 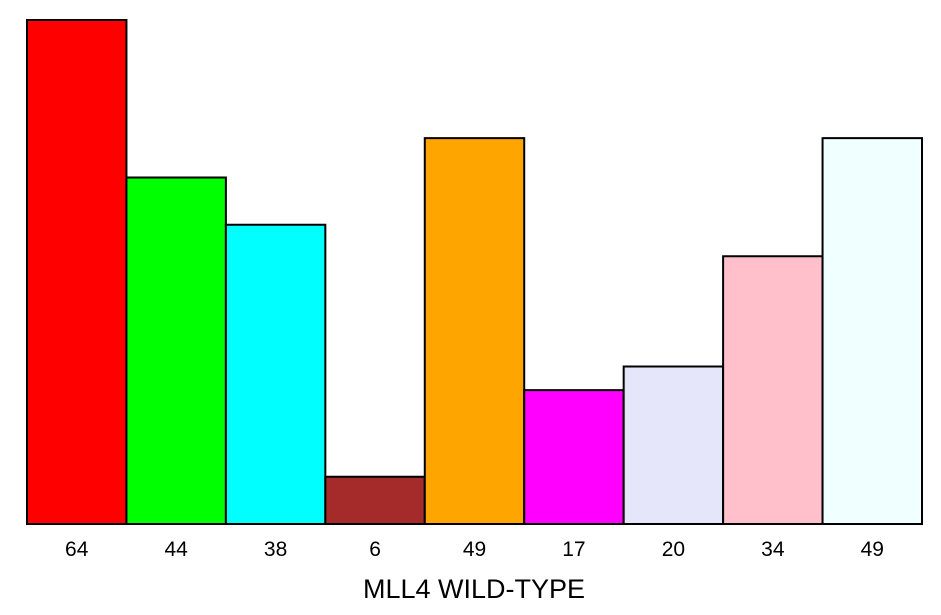 I want to click on category-label-2: 44, so click(x=176, y=549).